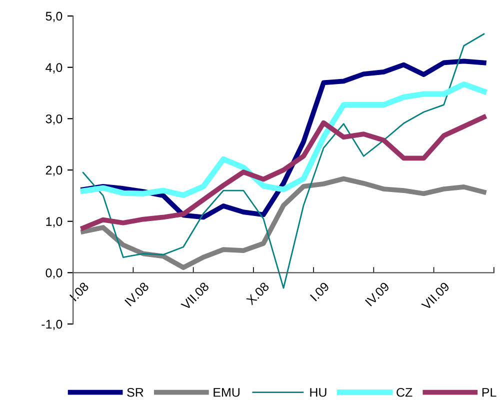  What do you see at coordinates (227, 392) in the screenshot?
I see `legend-label: EMU` at bounding box center [227, 392].